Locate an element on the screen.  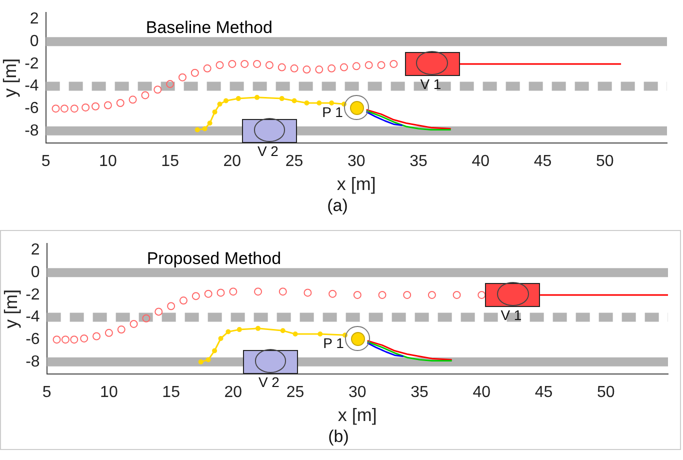
chart-title: Proposed Method is located at coordinates (214, 258).